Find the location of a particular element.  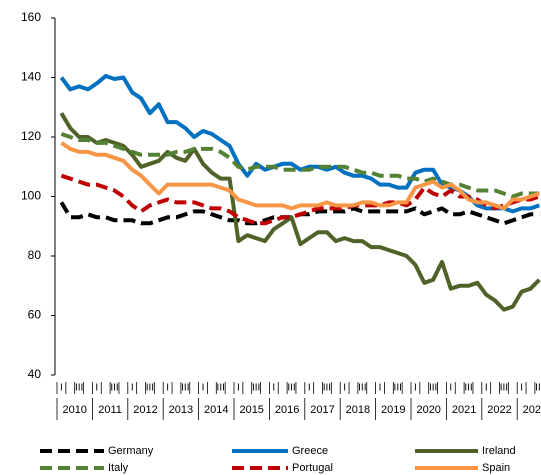

year-label: 2015 is located at coordinates (251, 410).